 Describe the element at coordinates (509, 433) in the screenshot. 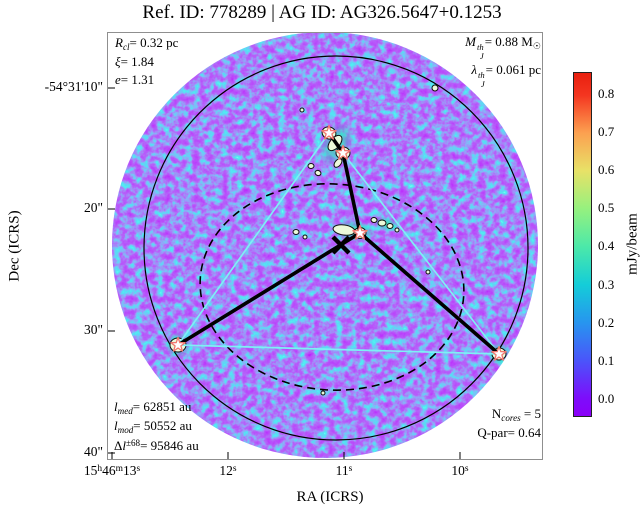

I see `annotation-line: Q-par= 0.64` at that location.